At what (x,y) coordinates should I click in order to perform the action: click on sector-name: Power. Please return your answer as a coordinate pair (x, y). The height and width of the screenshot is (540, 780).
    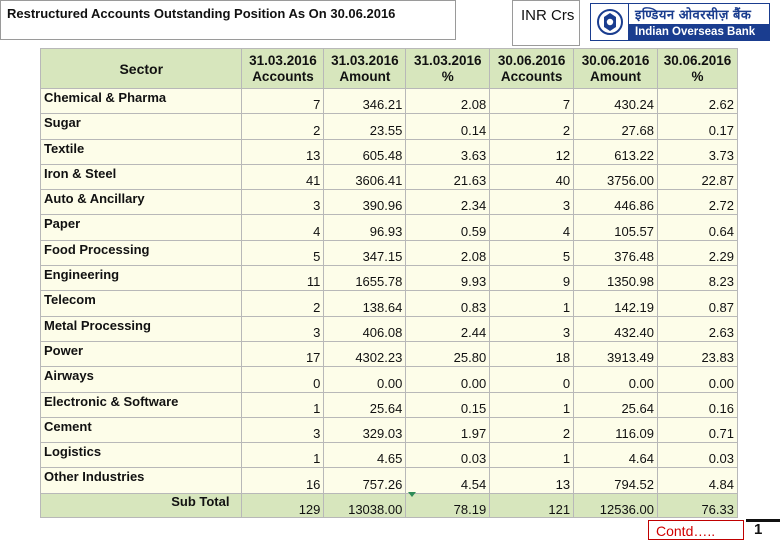
    Looking at the image, I should click on (141, 354).